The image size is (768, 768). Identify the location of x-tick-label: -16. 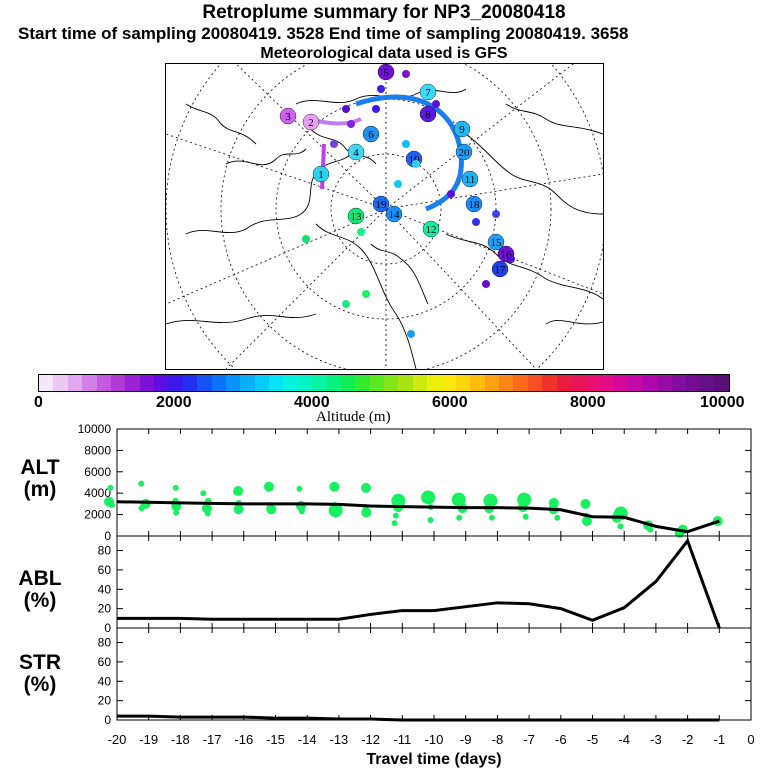
(243, 739).